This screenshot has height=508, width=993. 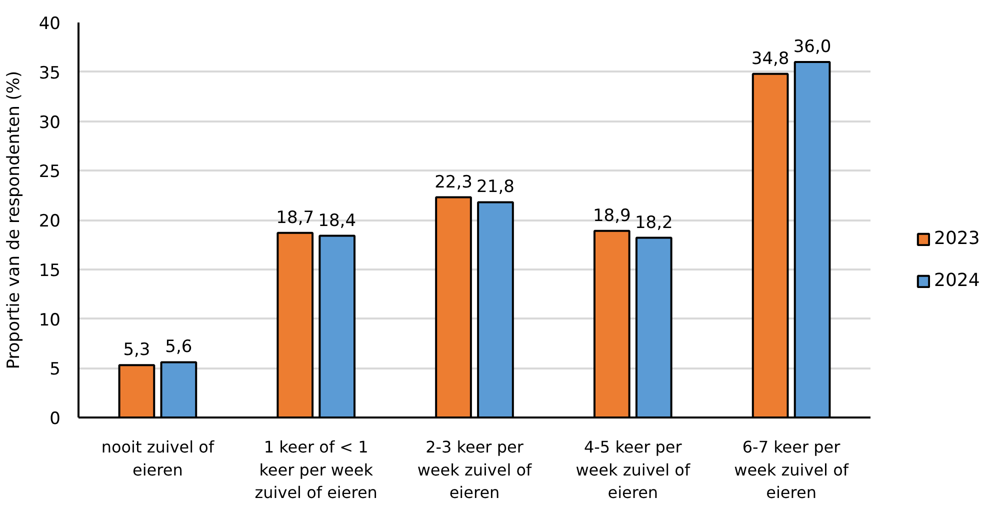 What do you see at coordinates (49, 24) in the screenshot?
I see `y-tick-label: 40` at bounding box center [49, 24].